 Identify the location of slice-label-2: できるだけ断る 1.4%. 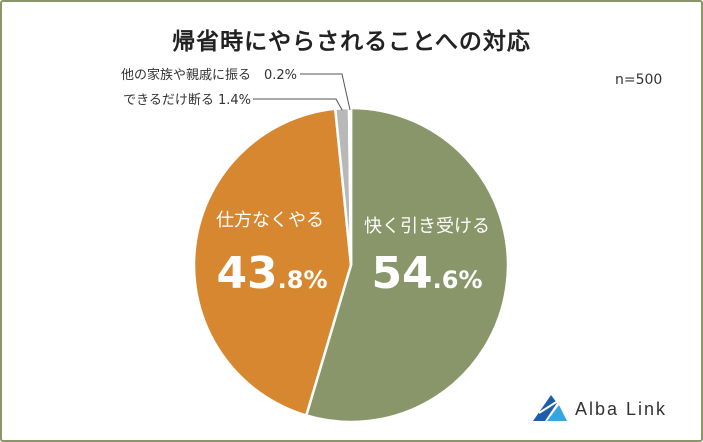
(187, 100).